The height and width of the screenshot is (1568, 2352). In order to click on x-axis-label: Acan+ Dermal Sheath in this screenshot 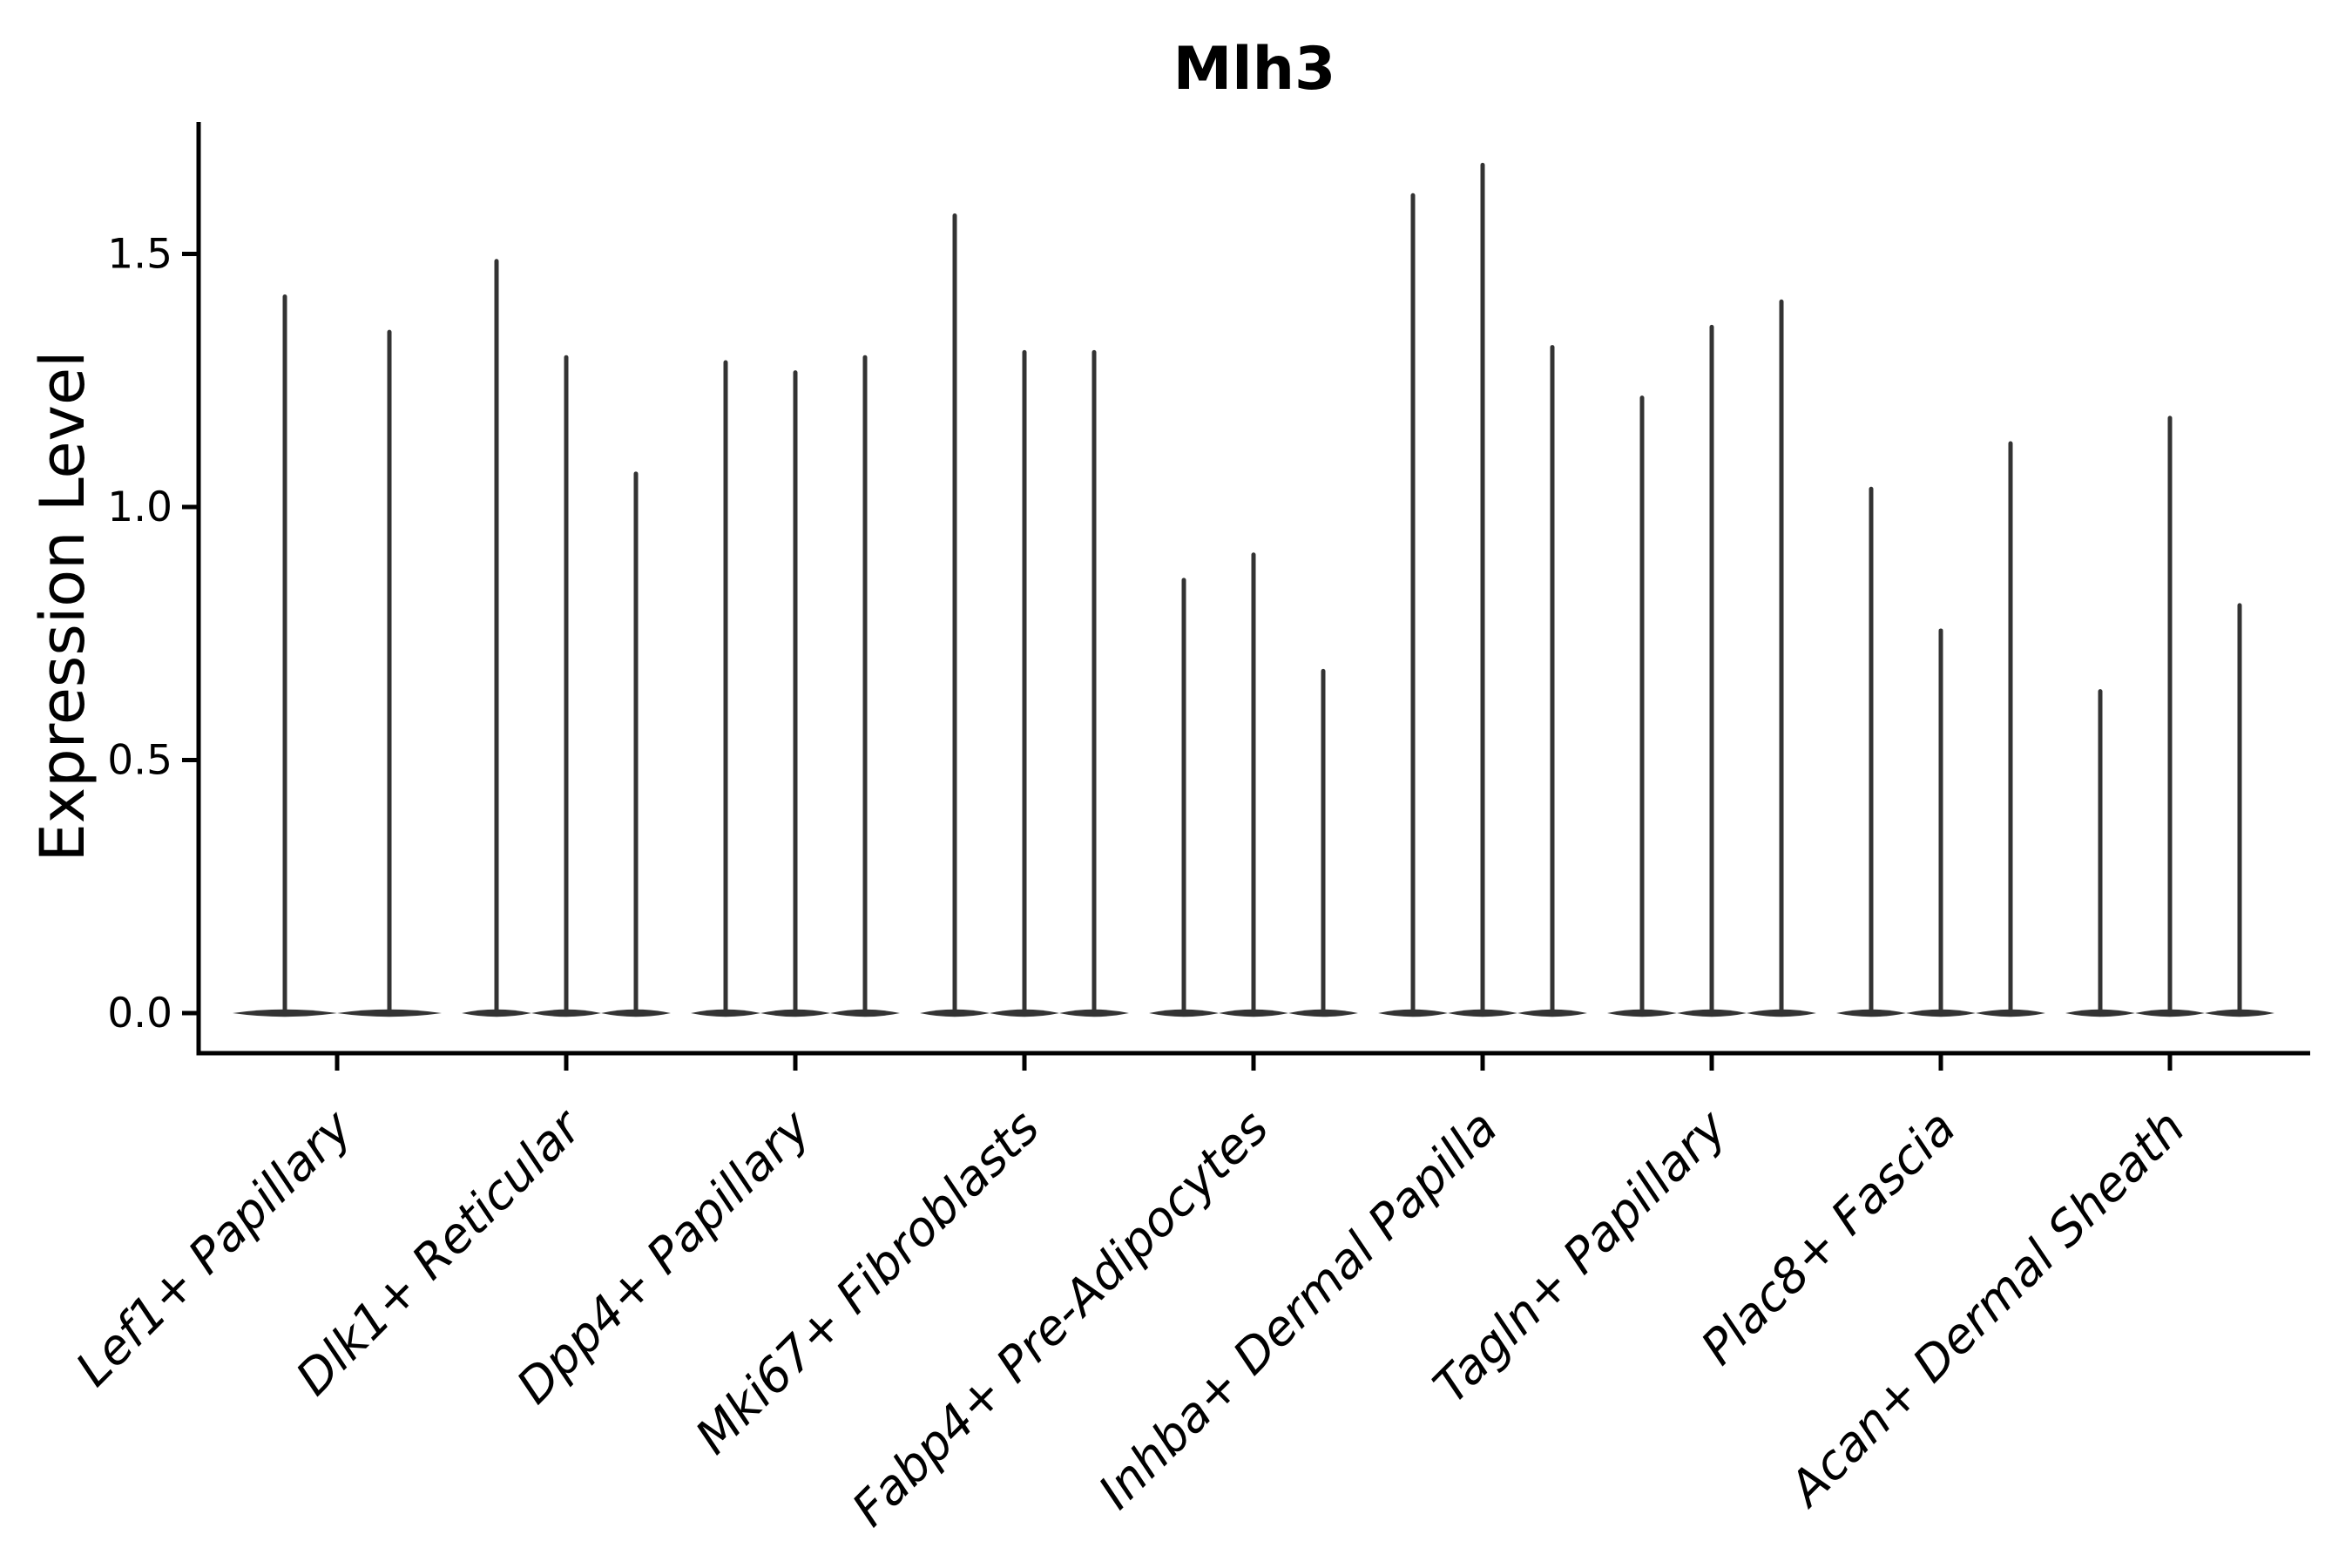, I will do `click(1986, 1309)`.